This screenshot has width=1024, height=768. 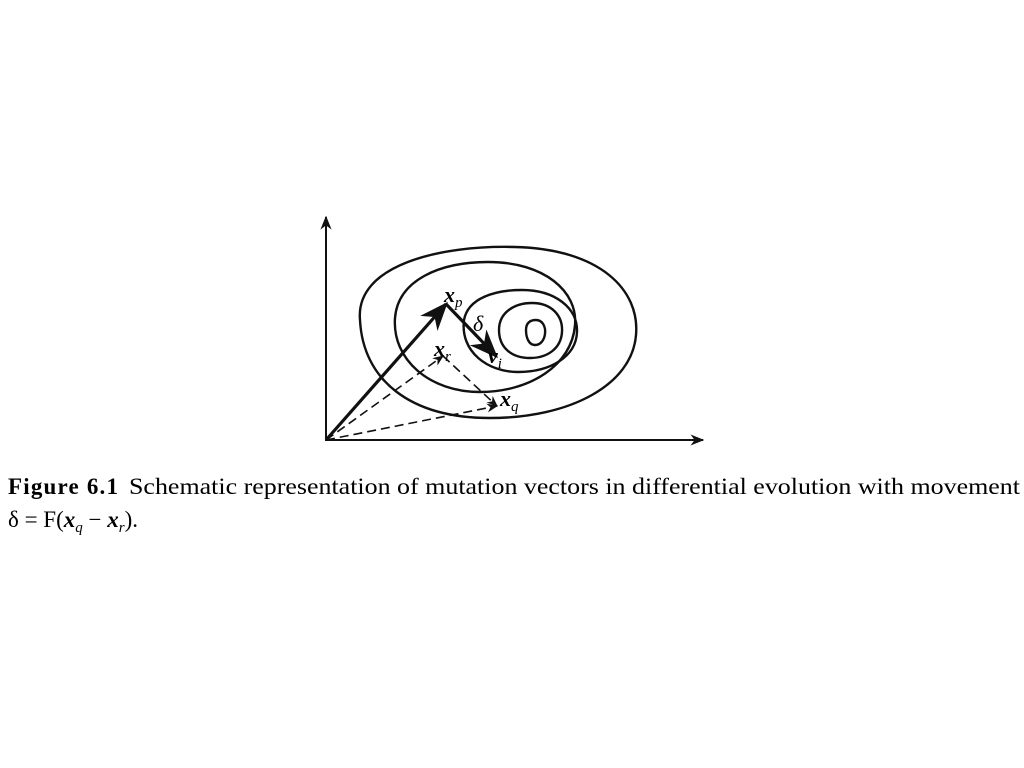 I want to click on vector-xp, so click(x=386, y=371).